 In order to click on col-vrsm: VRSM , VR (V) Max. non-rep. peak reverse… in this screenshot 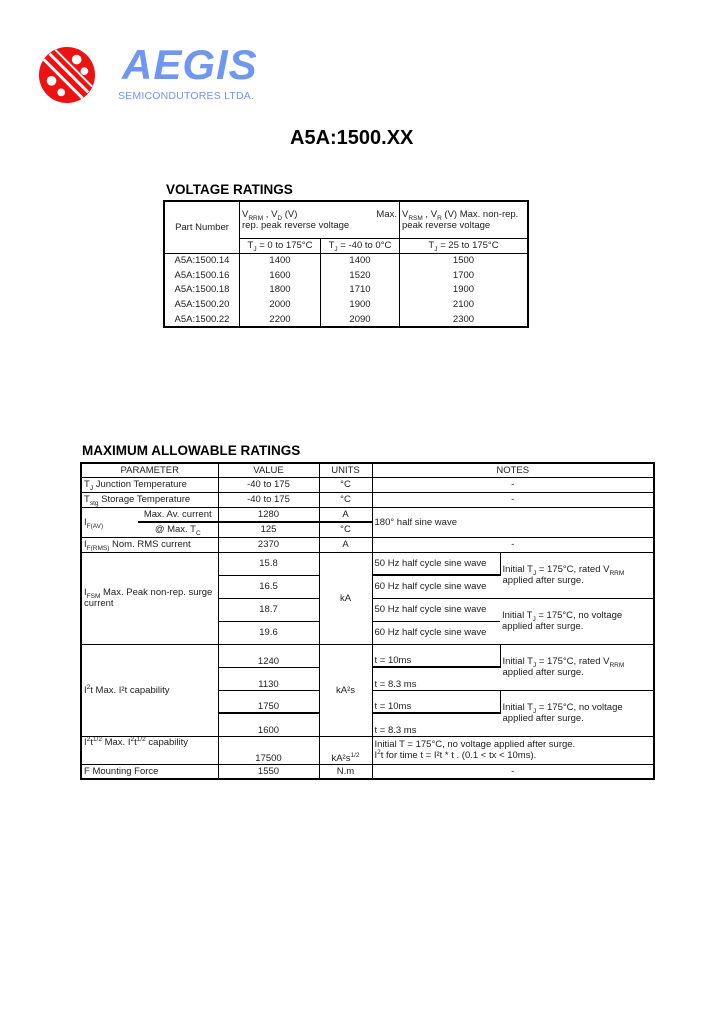, I will do `click(464, 219)`.